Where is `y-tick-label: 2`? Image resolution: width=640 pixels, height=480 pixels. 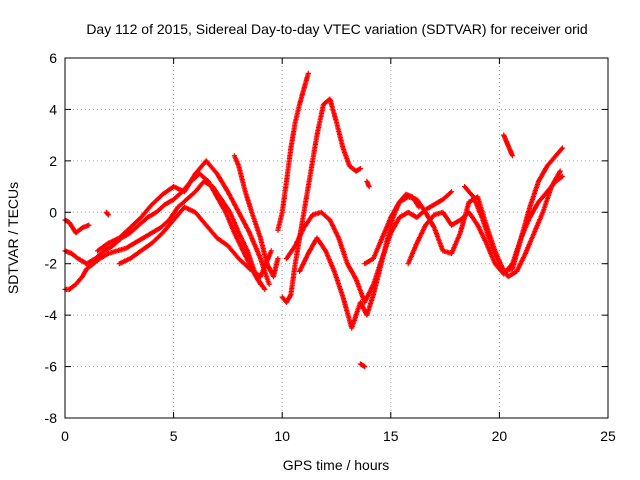 y-tick-label: 2 is located at coordinates (53, 161).